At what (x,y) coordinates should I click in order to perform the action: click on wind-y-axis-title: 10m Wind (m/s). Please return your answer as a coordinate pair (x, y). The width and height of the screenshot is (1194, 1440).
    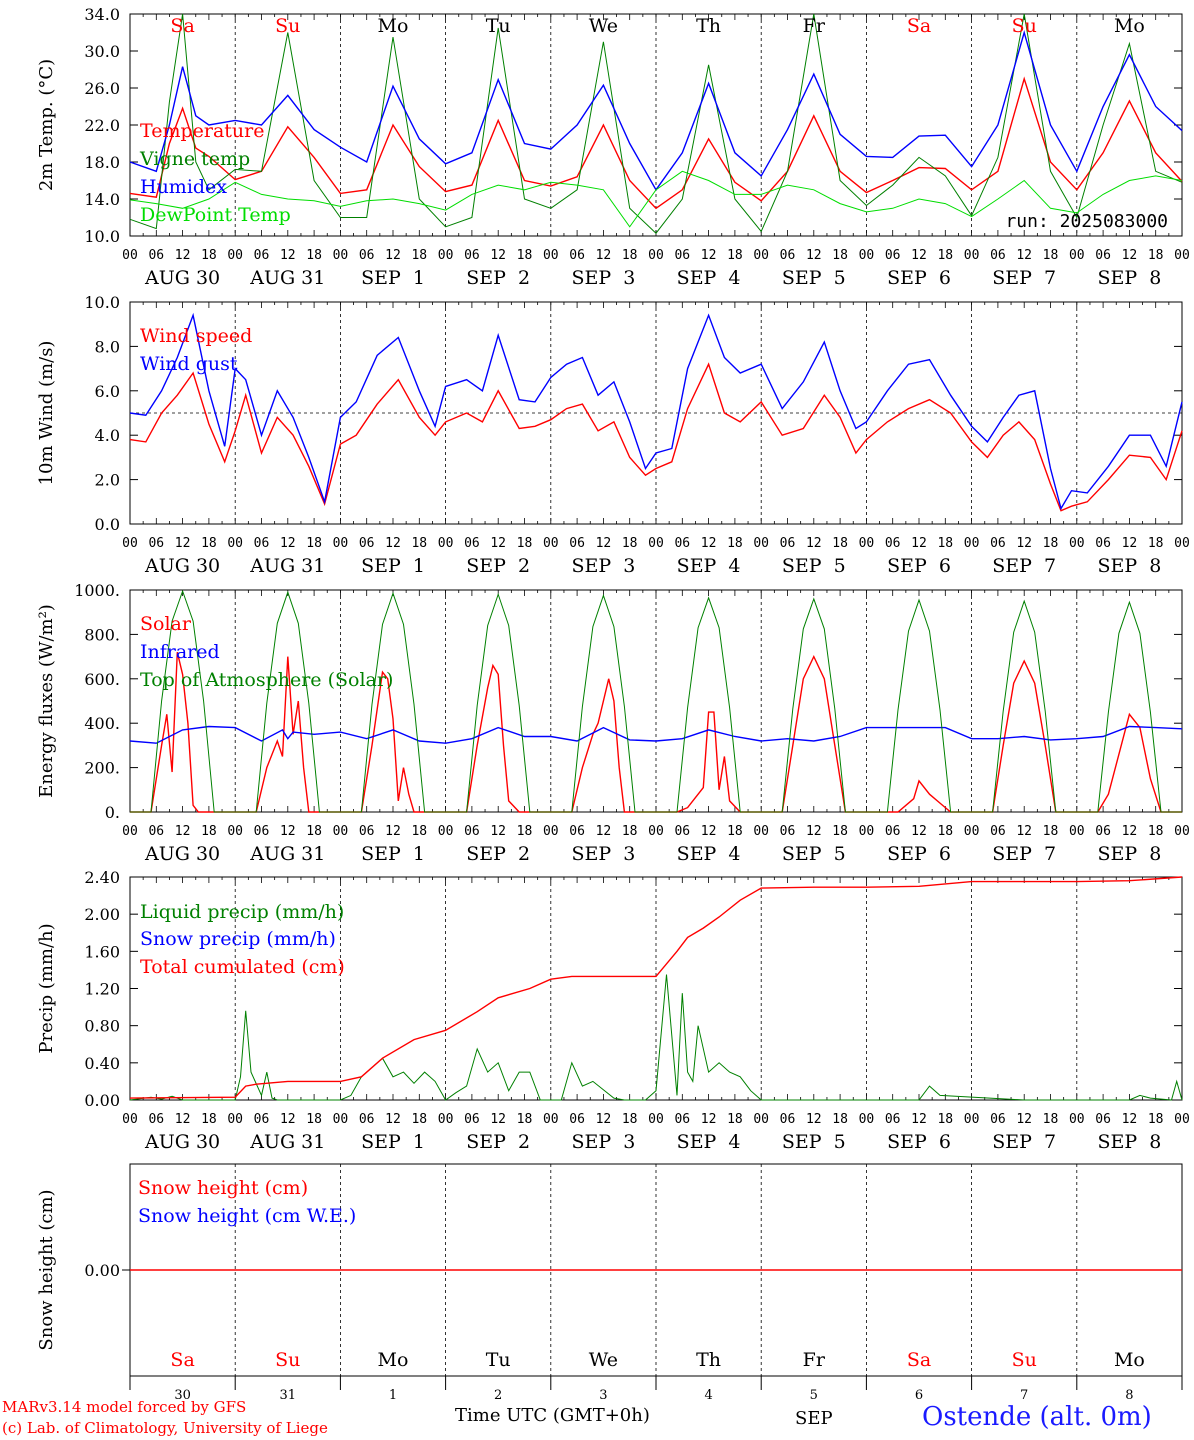
    Looking at the image, I should click on (46, 413).